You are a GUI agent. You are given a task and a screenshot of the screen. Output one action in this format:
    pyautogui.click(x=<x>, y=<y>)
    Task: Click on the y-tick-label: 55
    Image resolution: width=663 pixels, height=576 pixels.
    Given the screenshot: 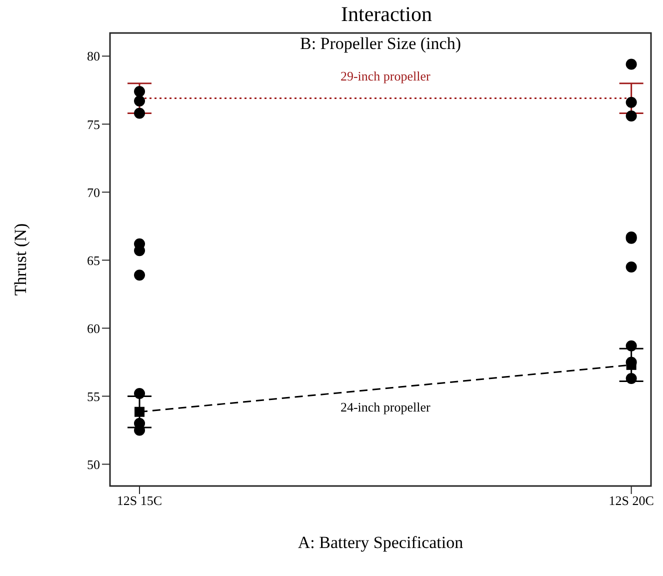 What is the action you would take?
    pyautogui.click(x=93, y=396)
    